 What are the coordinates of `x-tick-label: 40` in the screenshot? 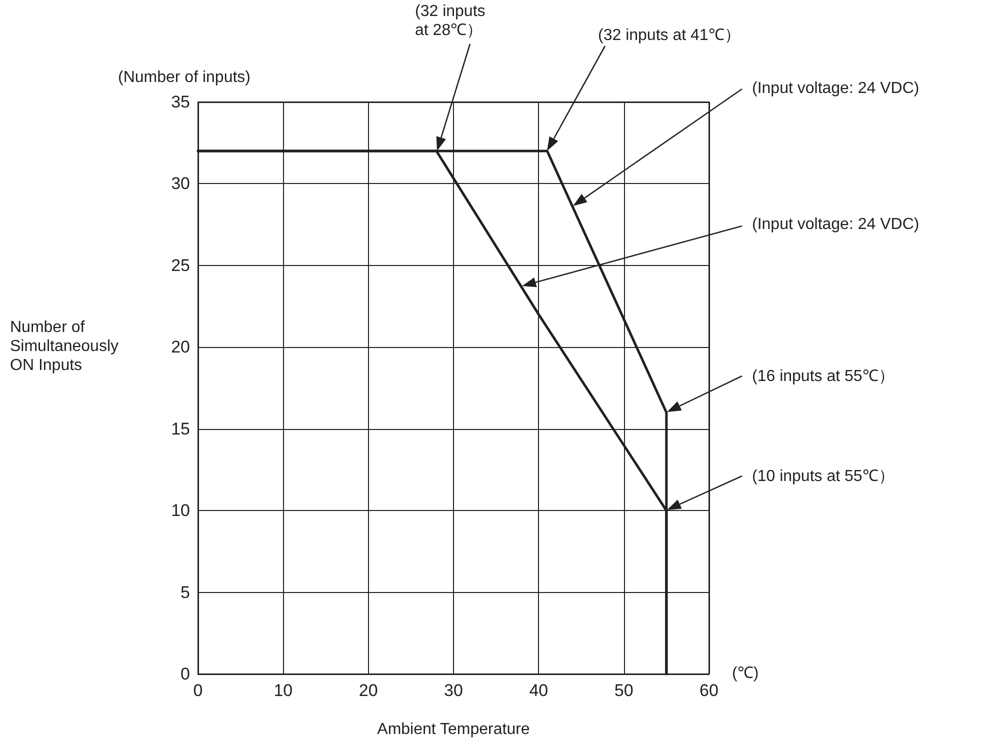 It's located at (538, 690).